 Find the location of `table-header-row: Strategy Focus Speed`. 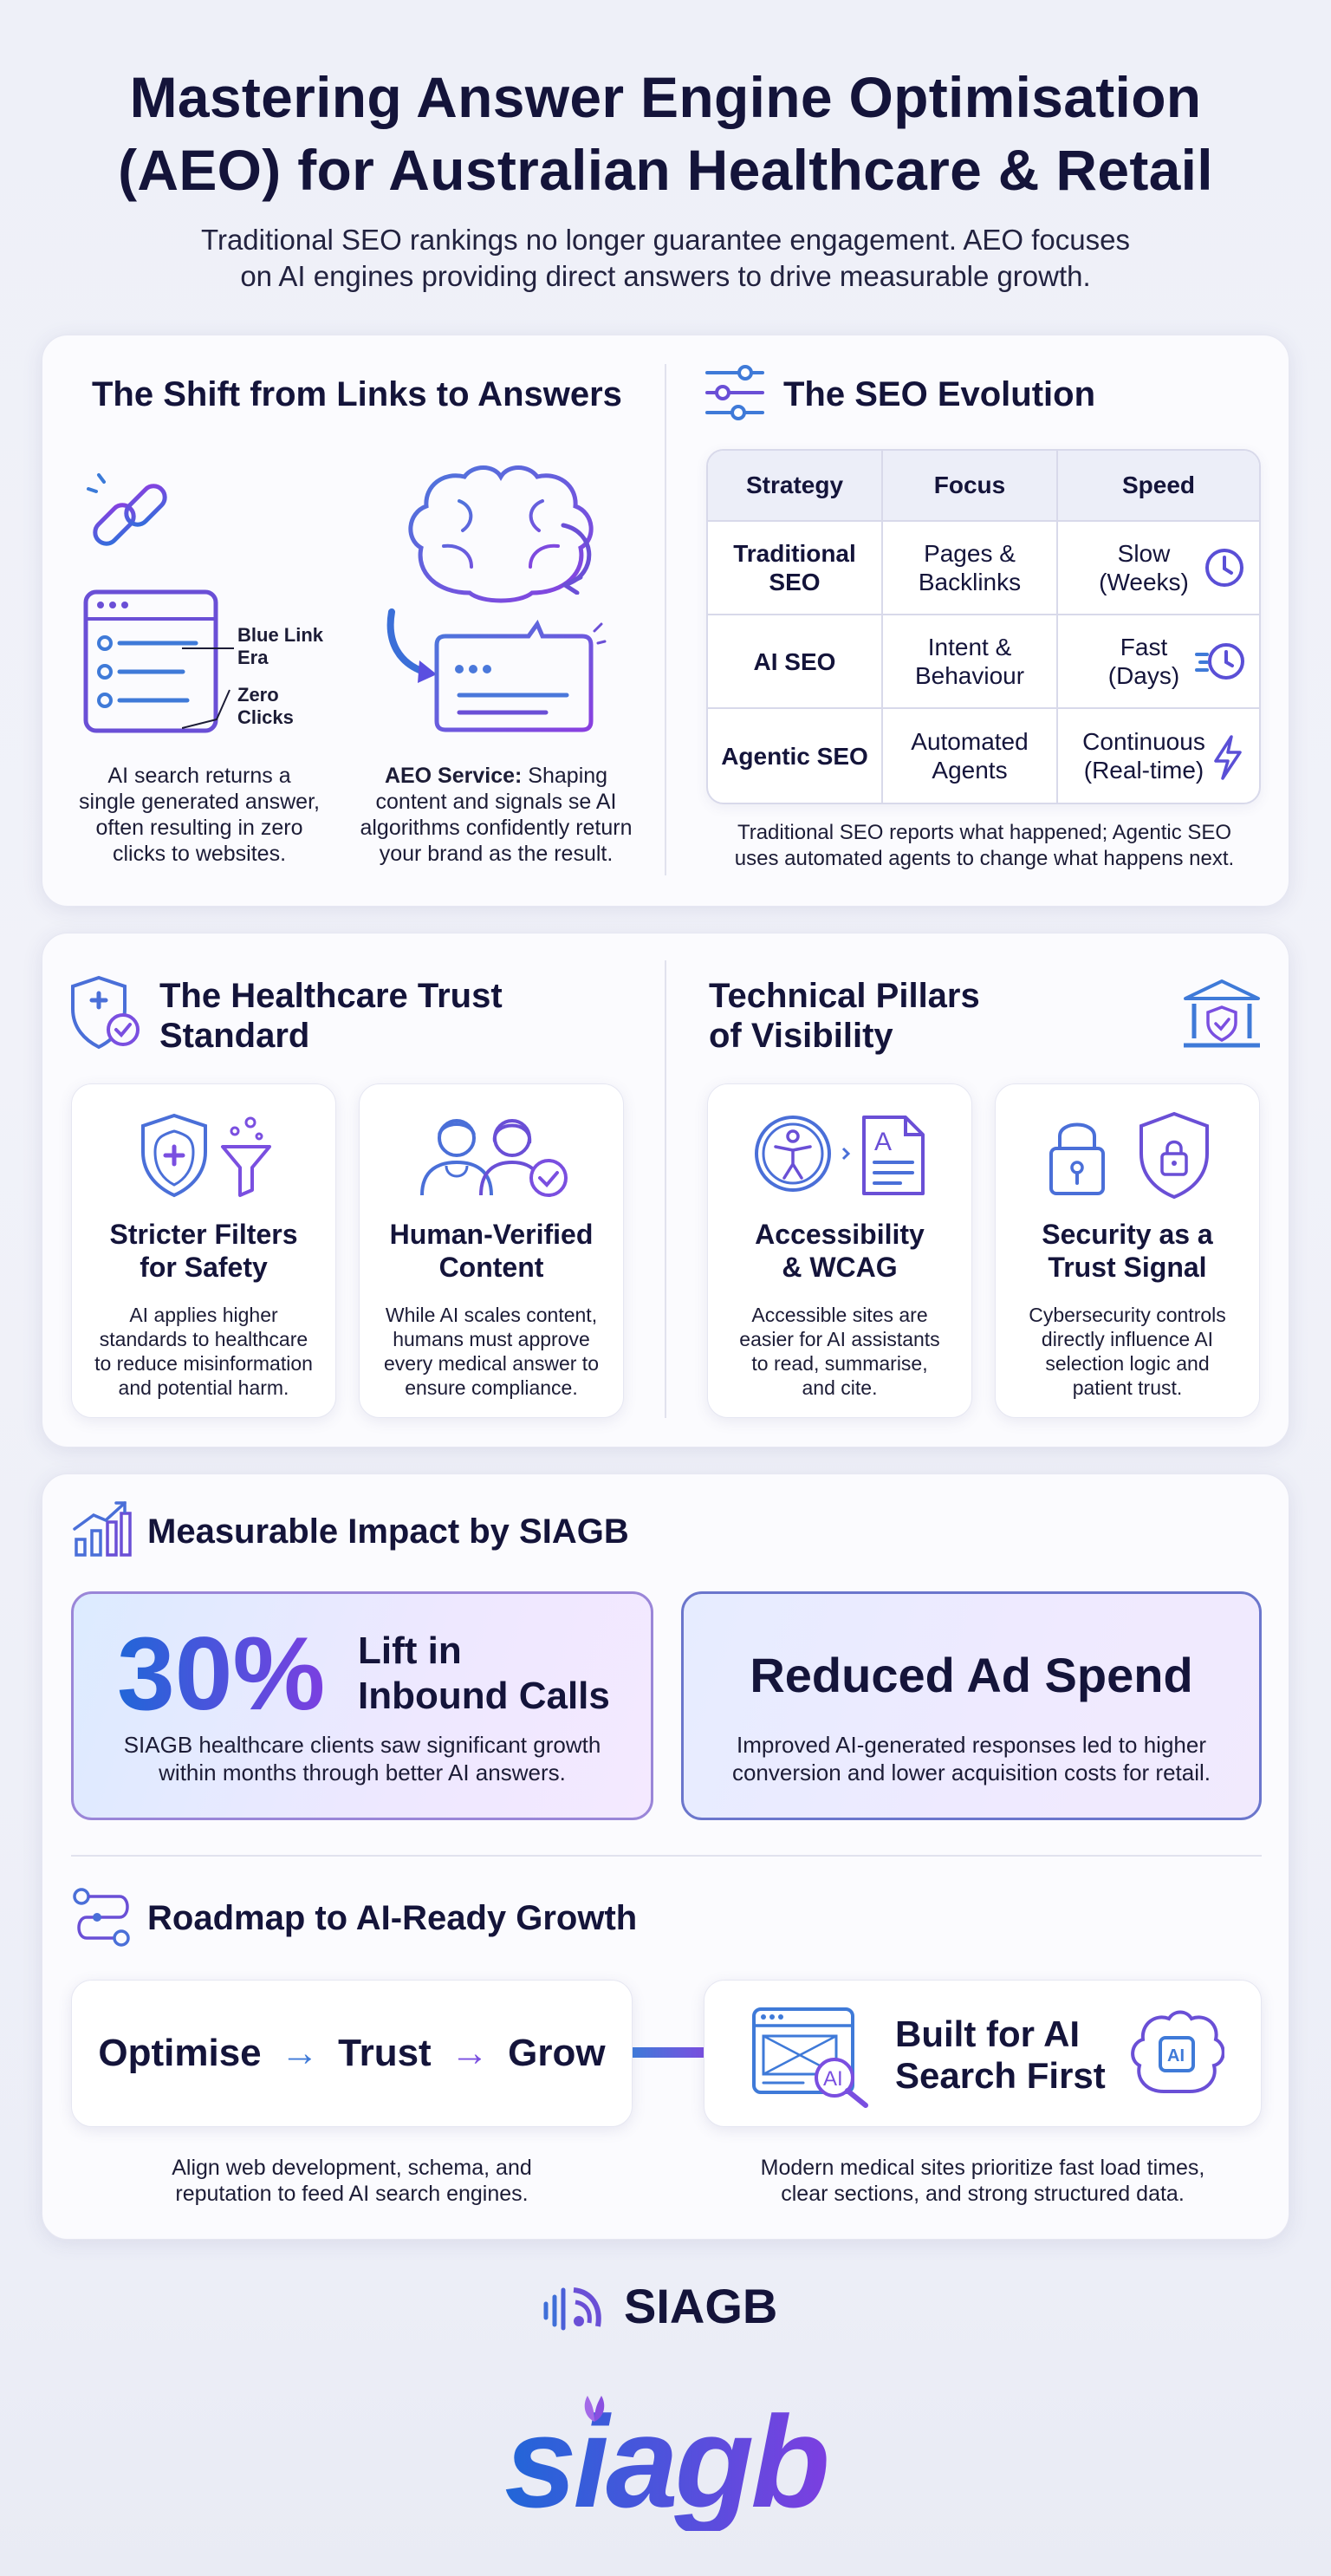

table-header-row: Strategy Focus Speed is located at coordinates (983, 486).